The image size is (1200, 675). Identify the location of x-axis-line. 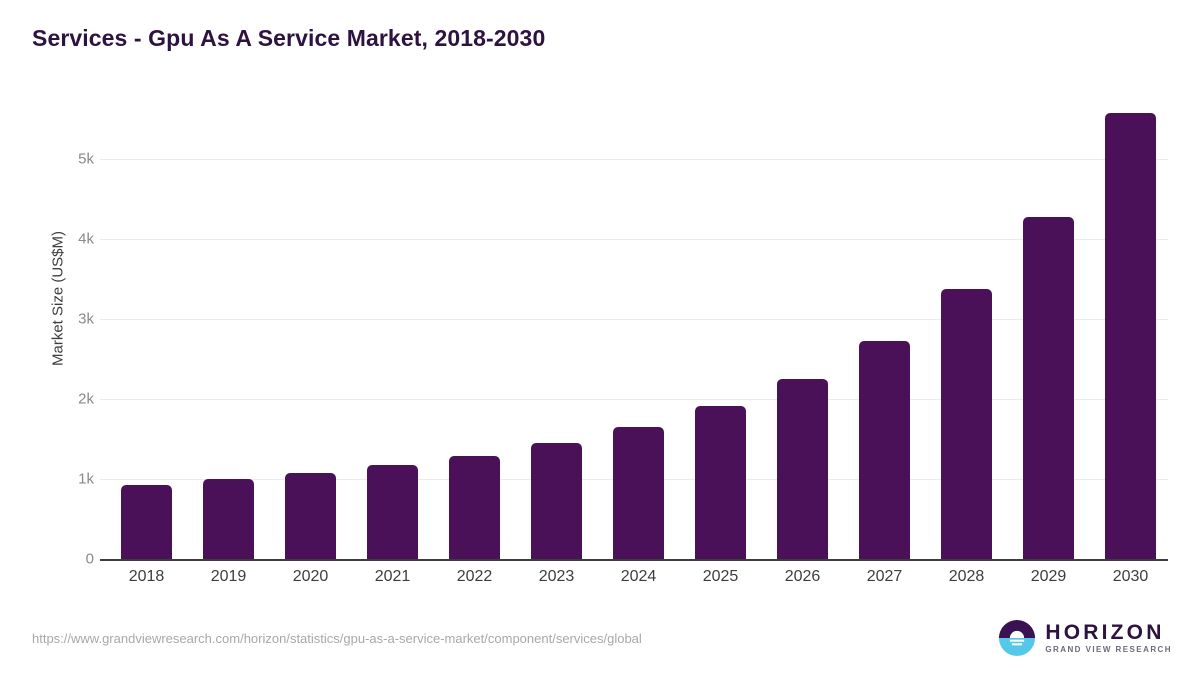
(634, 560).